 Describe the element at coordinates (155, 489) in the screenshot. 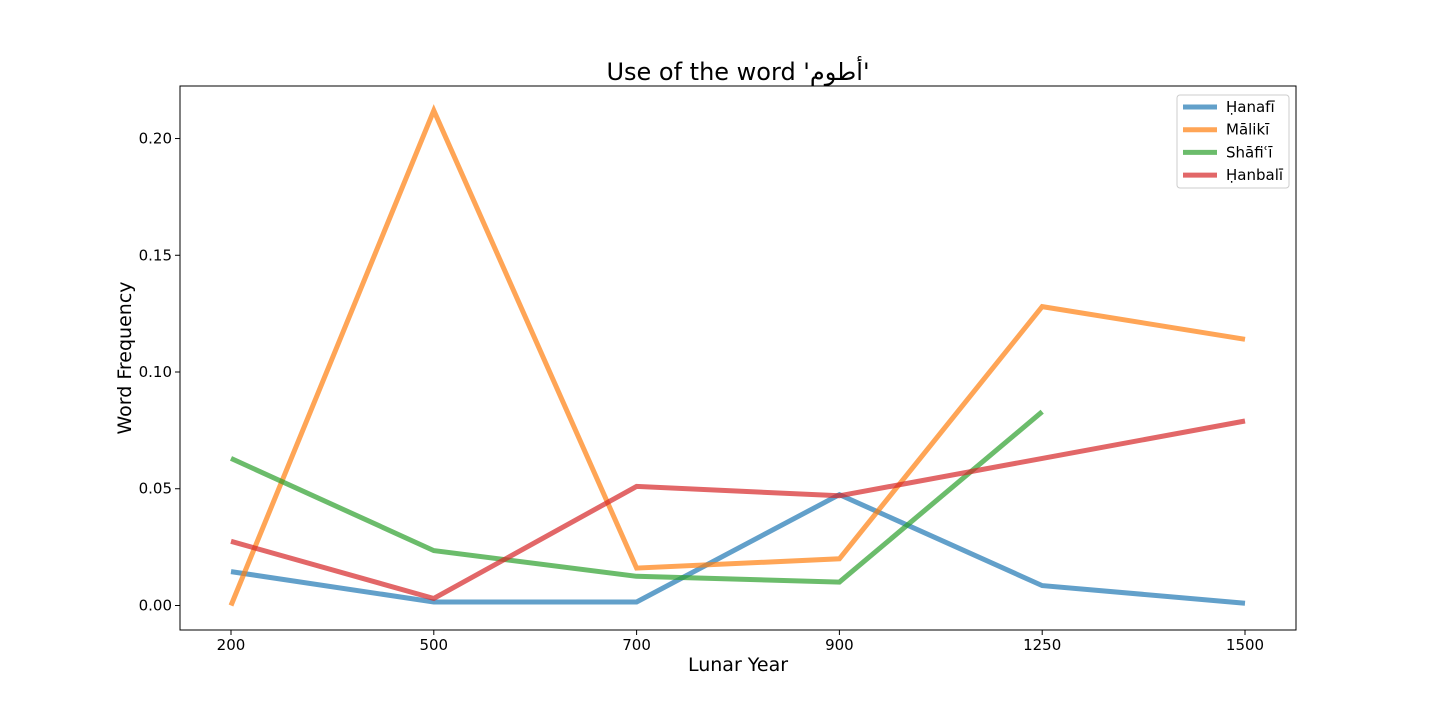

I see `y-tick-label: 0.05` at that location.